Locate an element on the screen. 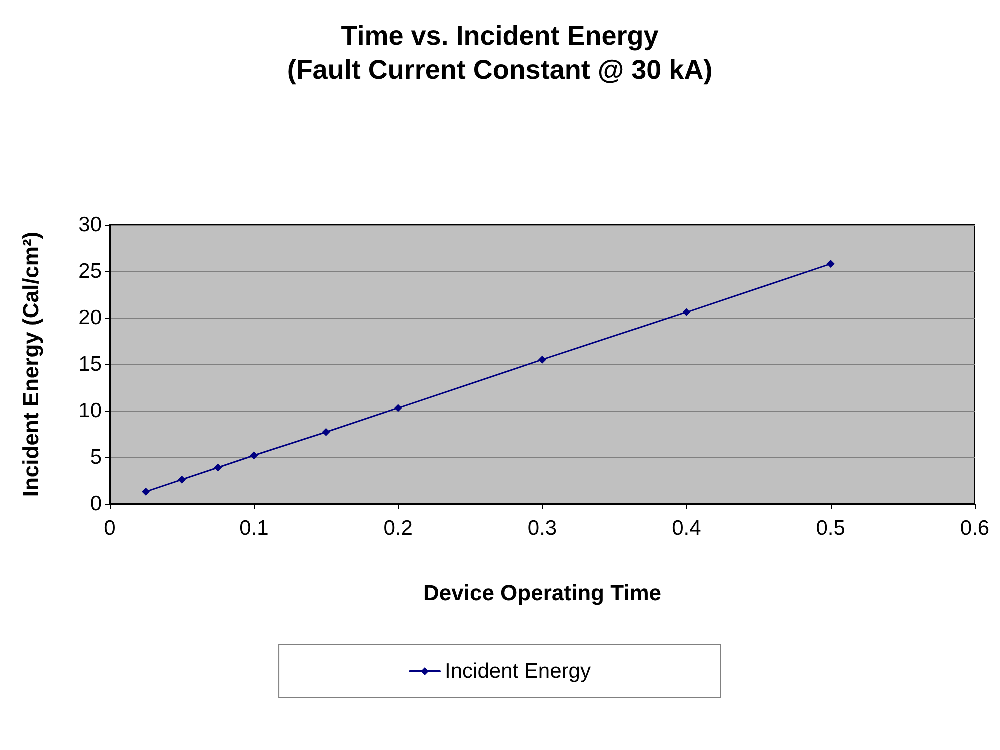 The width and height of the screenshot is (1000, 750). chart-title: Time vs. Incident Energy (Fault Current Constant @ 30 kA) is located at coordinates (500, 53).